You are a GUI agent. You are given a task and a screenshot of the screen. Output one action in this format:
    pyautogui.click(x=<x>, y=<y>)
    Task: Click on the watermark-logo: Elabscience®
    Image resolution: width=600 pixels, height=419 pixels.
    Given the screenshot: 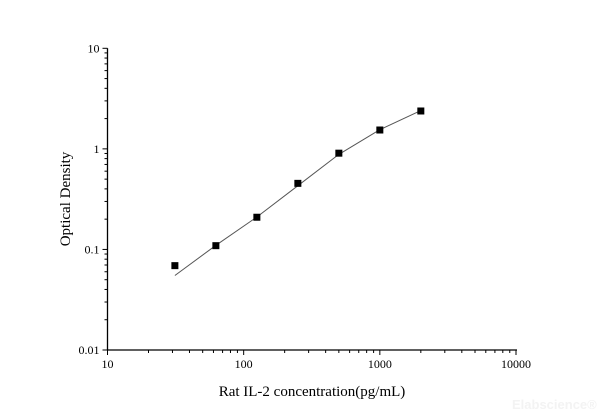 What is the action you would take?
    pyautogui.click(x=554, y=404)
    